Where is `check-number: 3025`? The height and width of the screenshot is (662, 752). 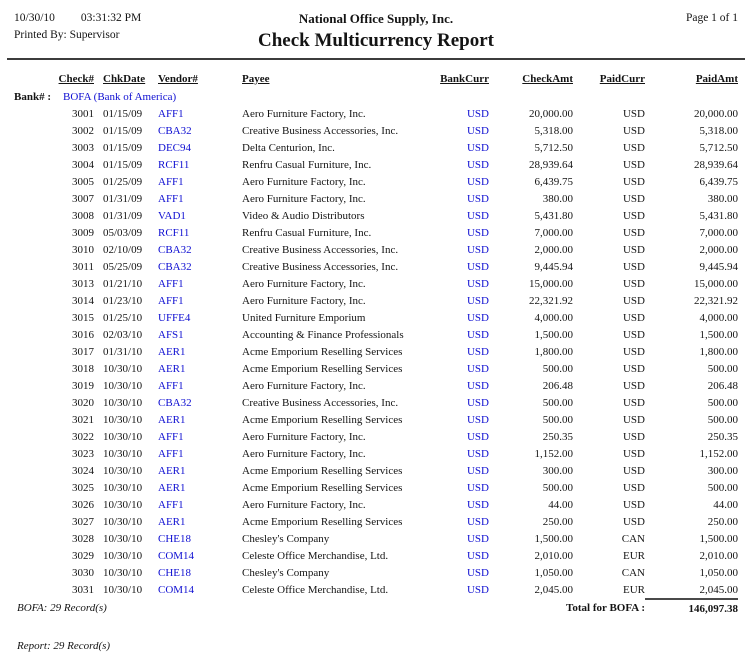 check-number: 3025 is located at coordinates (83, 487).